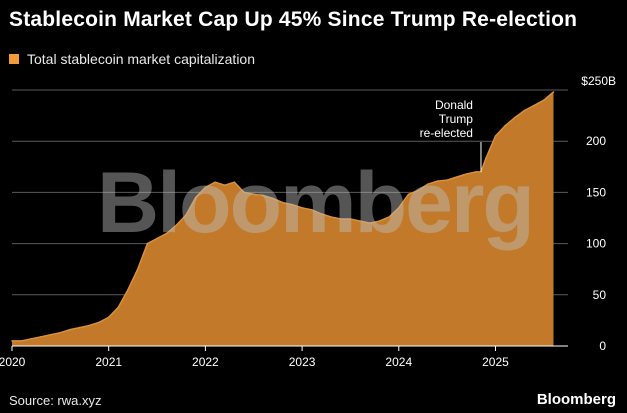  Describe the element at coordinates (596, 192) in the screenshot. I see `y-tick-label: 150` at that location.